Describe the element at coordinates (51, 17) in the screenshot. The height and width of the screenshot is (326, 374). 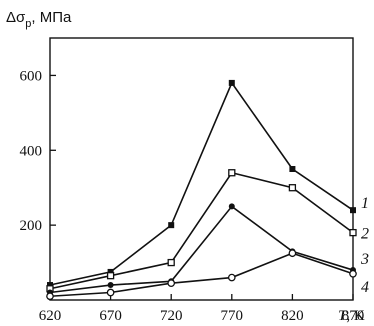
I see `y-axis-label-unit: , МПа` at that location.